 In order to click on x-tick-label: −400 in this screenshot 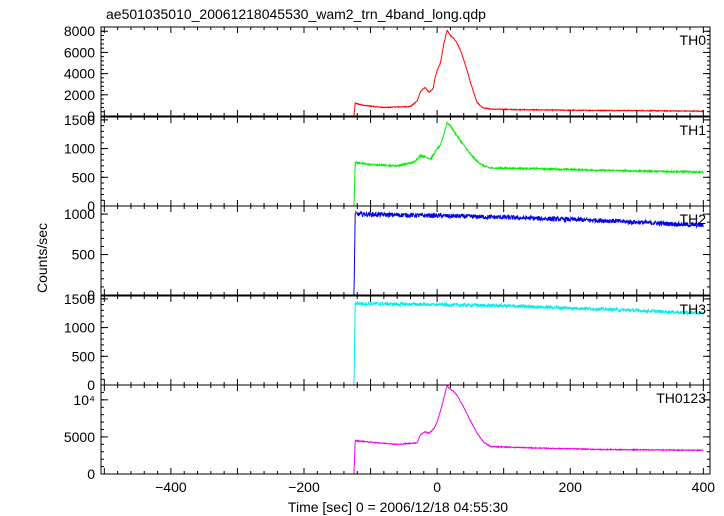, I will do `click(171, 487)`.